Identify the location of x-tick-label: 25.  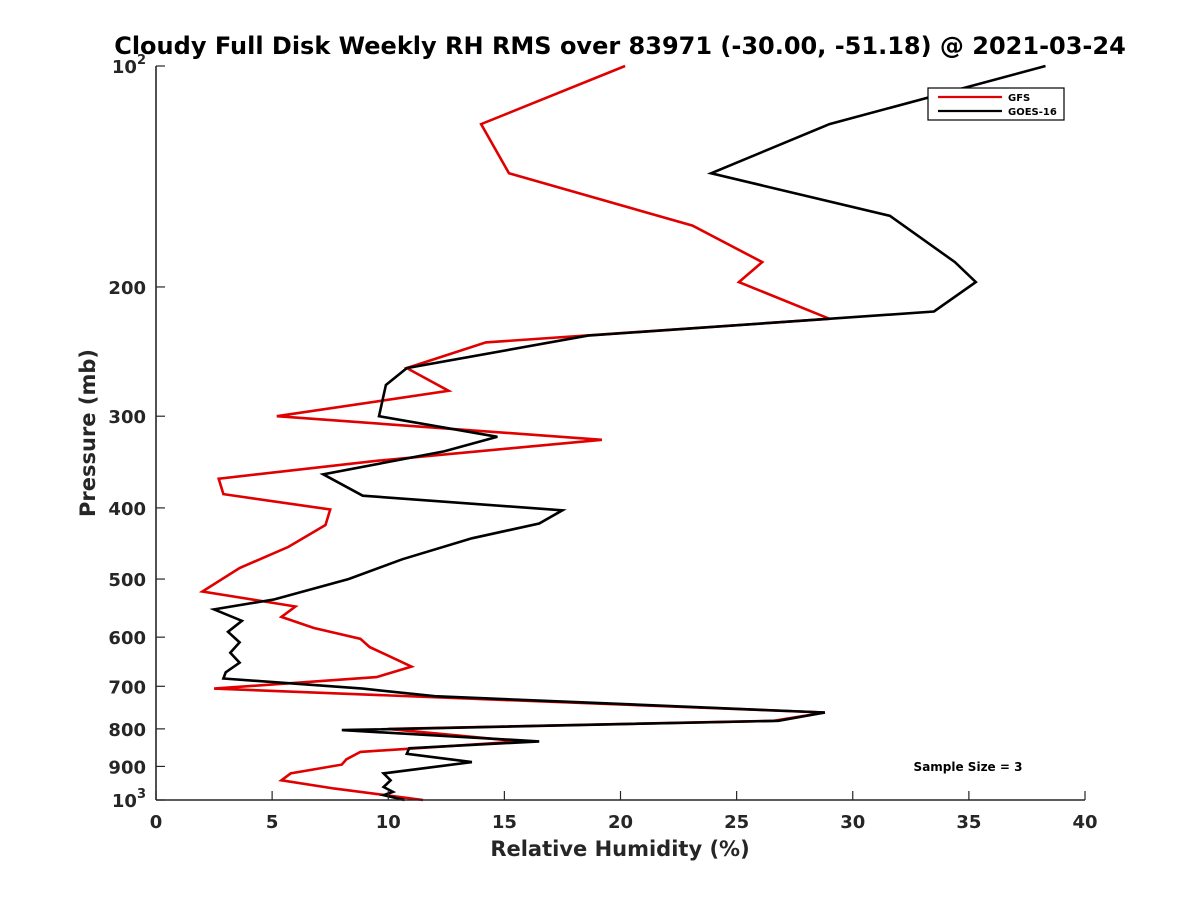
(736, 822).